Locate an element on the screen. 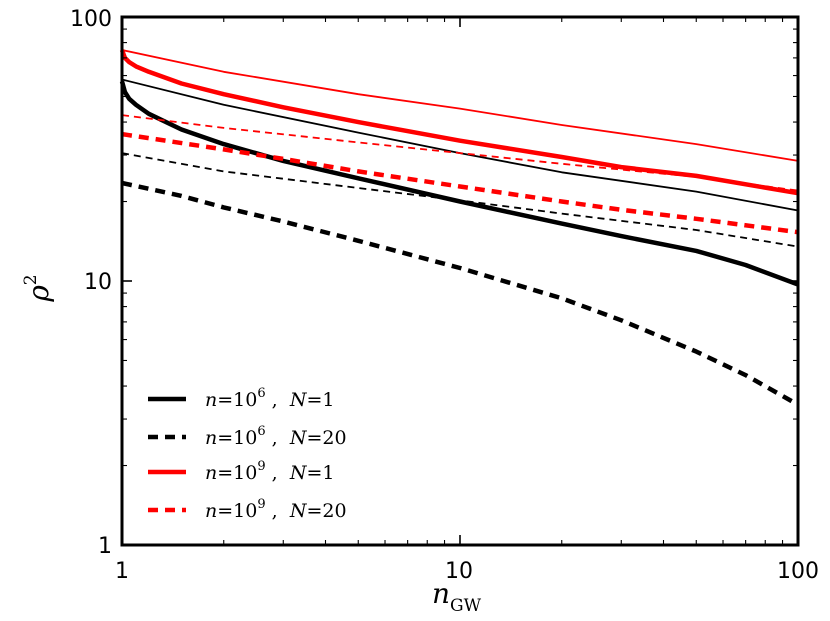 The height and width of the screenshot is (621, 830). series-line-n9-N20-thin is located at coordinates (460, 153).